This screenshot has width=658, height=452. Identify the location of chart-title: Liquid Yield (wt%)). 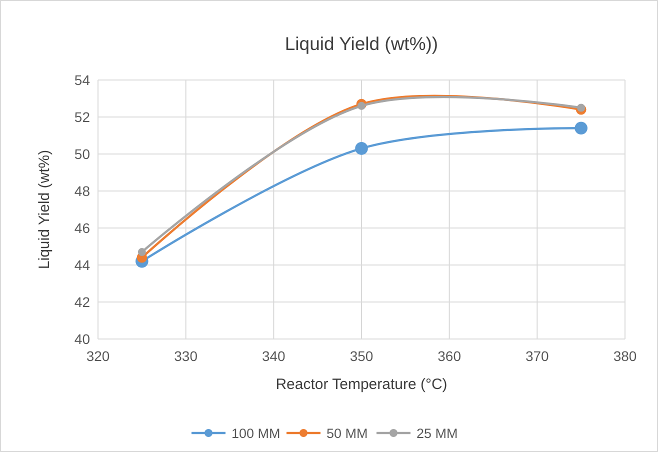
(361, 43).